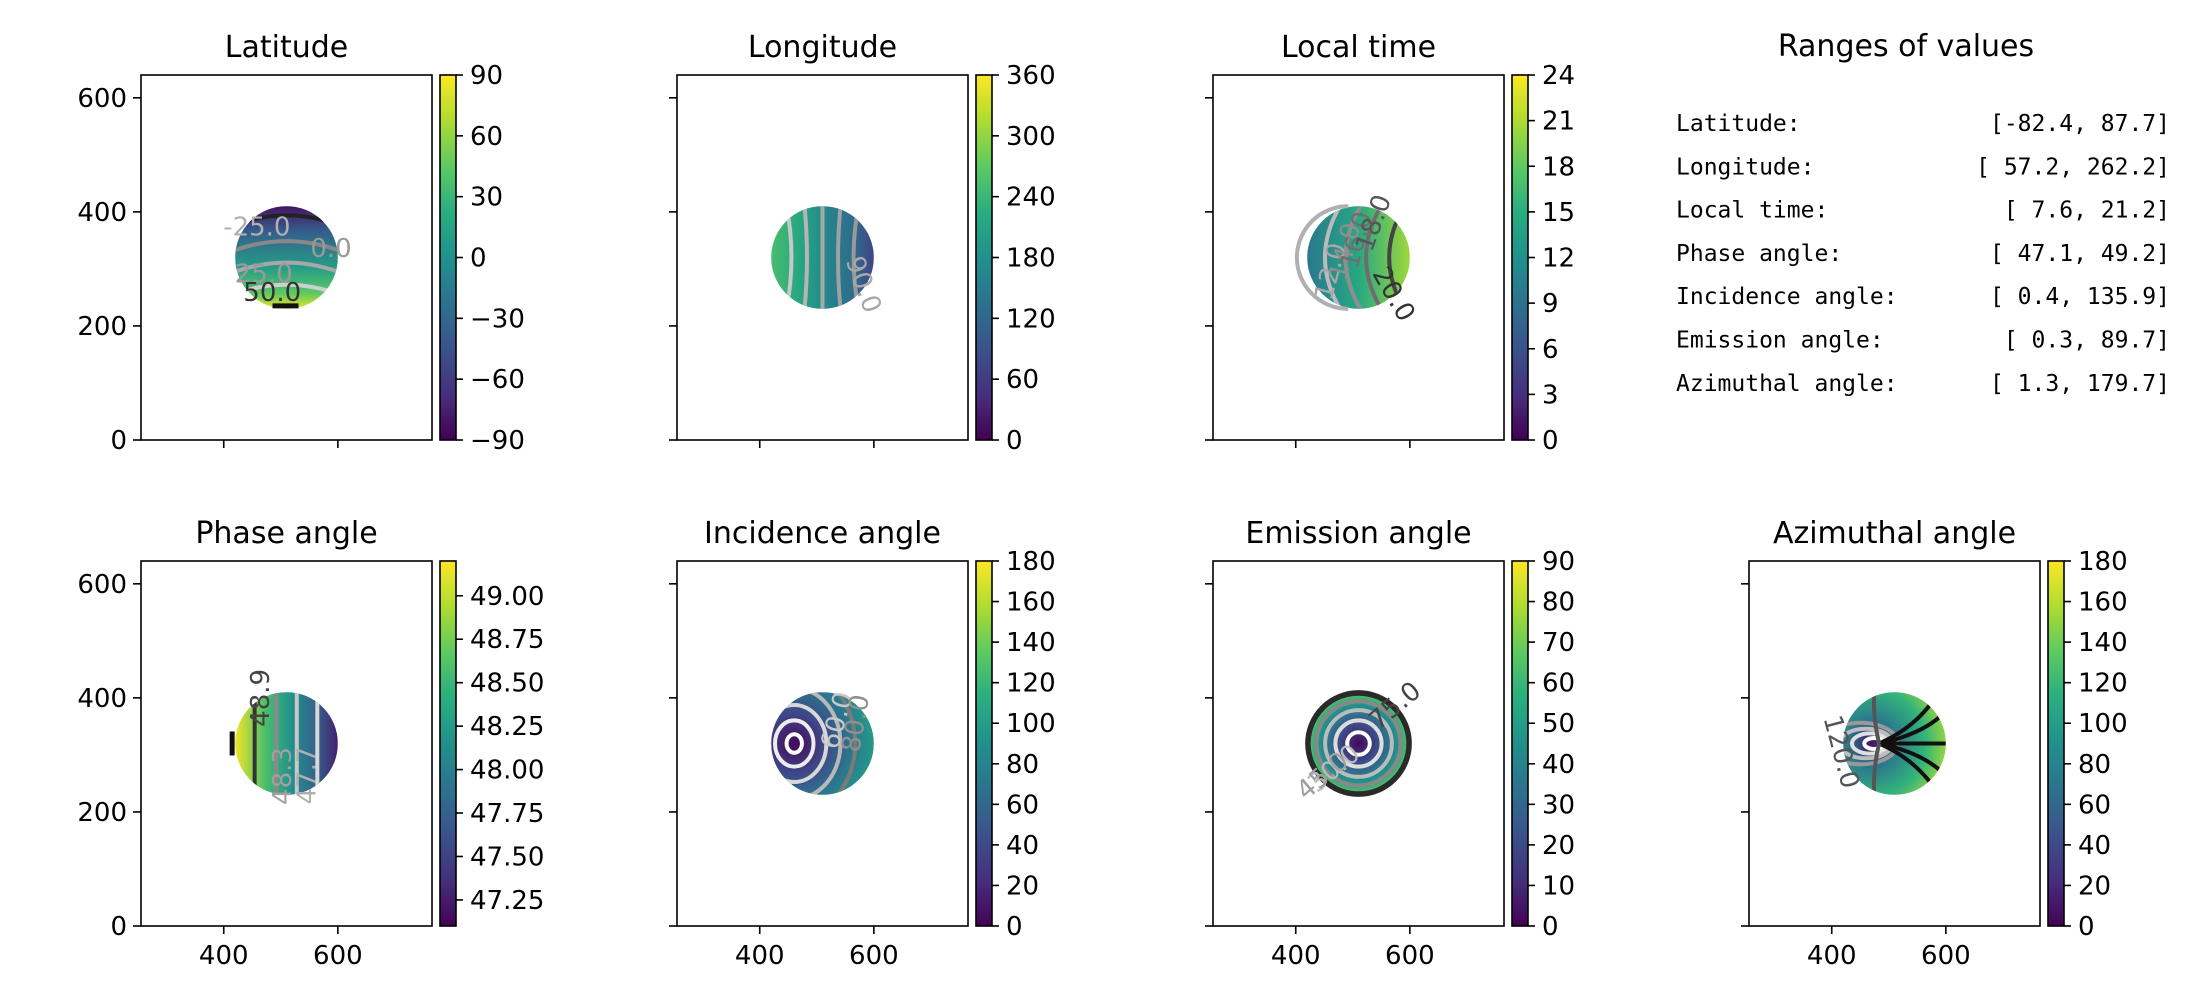 This screenshot has width=2200, height=1000. I want to click on table-row-label: Local time:, so click(1752, 211).